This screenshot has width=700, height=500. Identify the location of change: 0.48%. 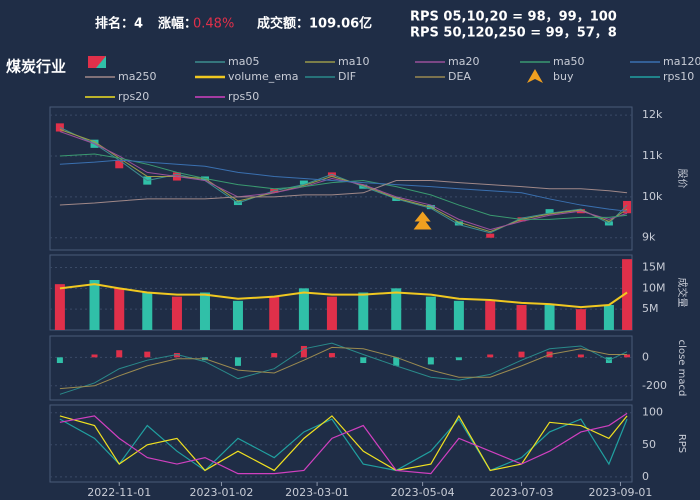
(213, 24).